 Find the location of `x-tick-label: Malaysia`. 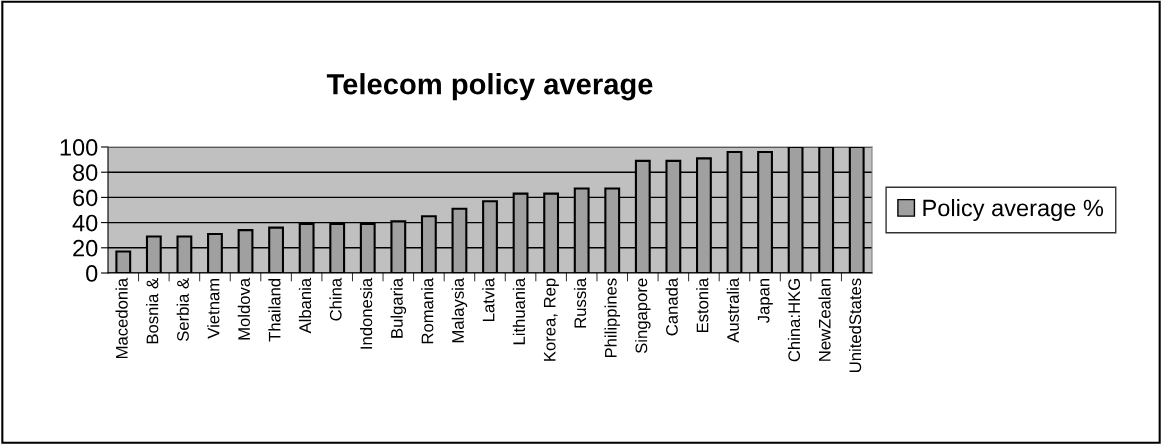

x-tick-label: Malaysia is located at coordinates (459, 310).